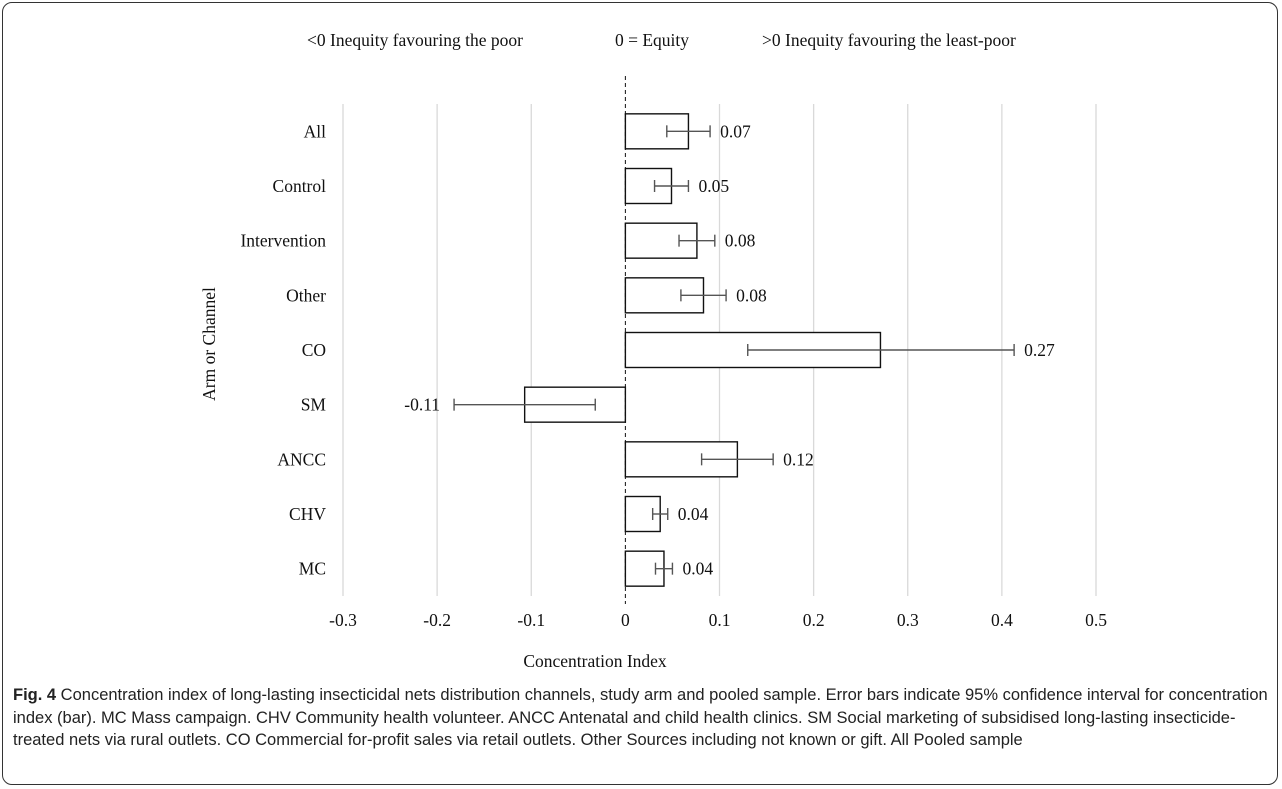 Image resolution: width=1282 pixels, height=789 pixels. What do you see at coordinates (798, 459) in the screenshot?
I see `value-label: 0.12` at bounding box center [798, 459].